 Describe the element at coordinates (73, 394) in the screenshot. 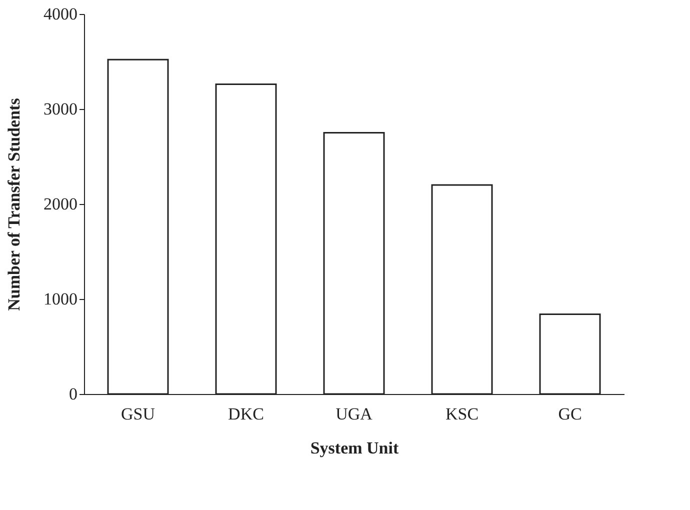

I see `y-tick-label: 0` at that location.